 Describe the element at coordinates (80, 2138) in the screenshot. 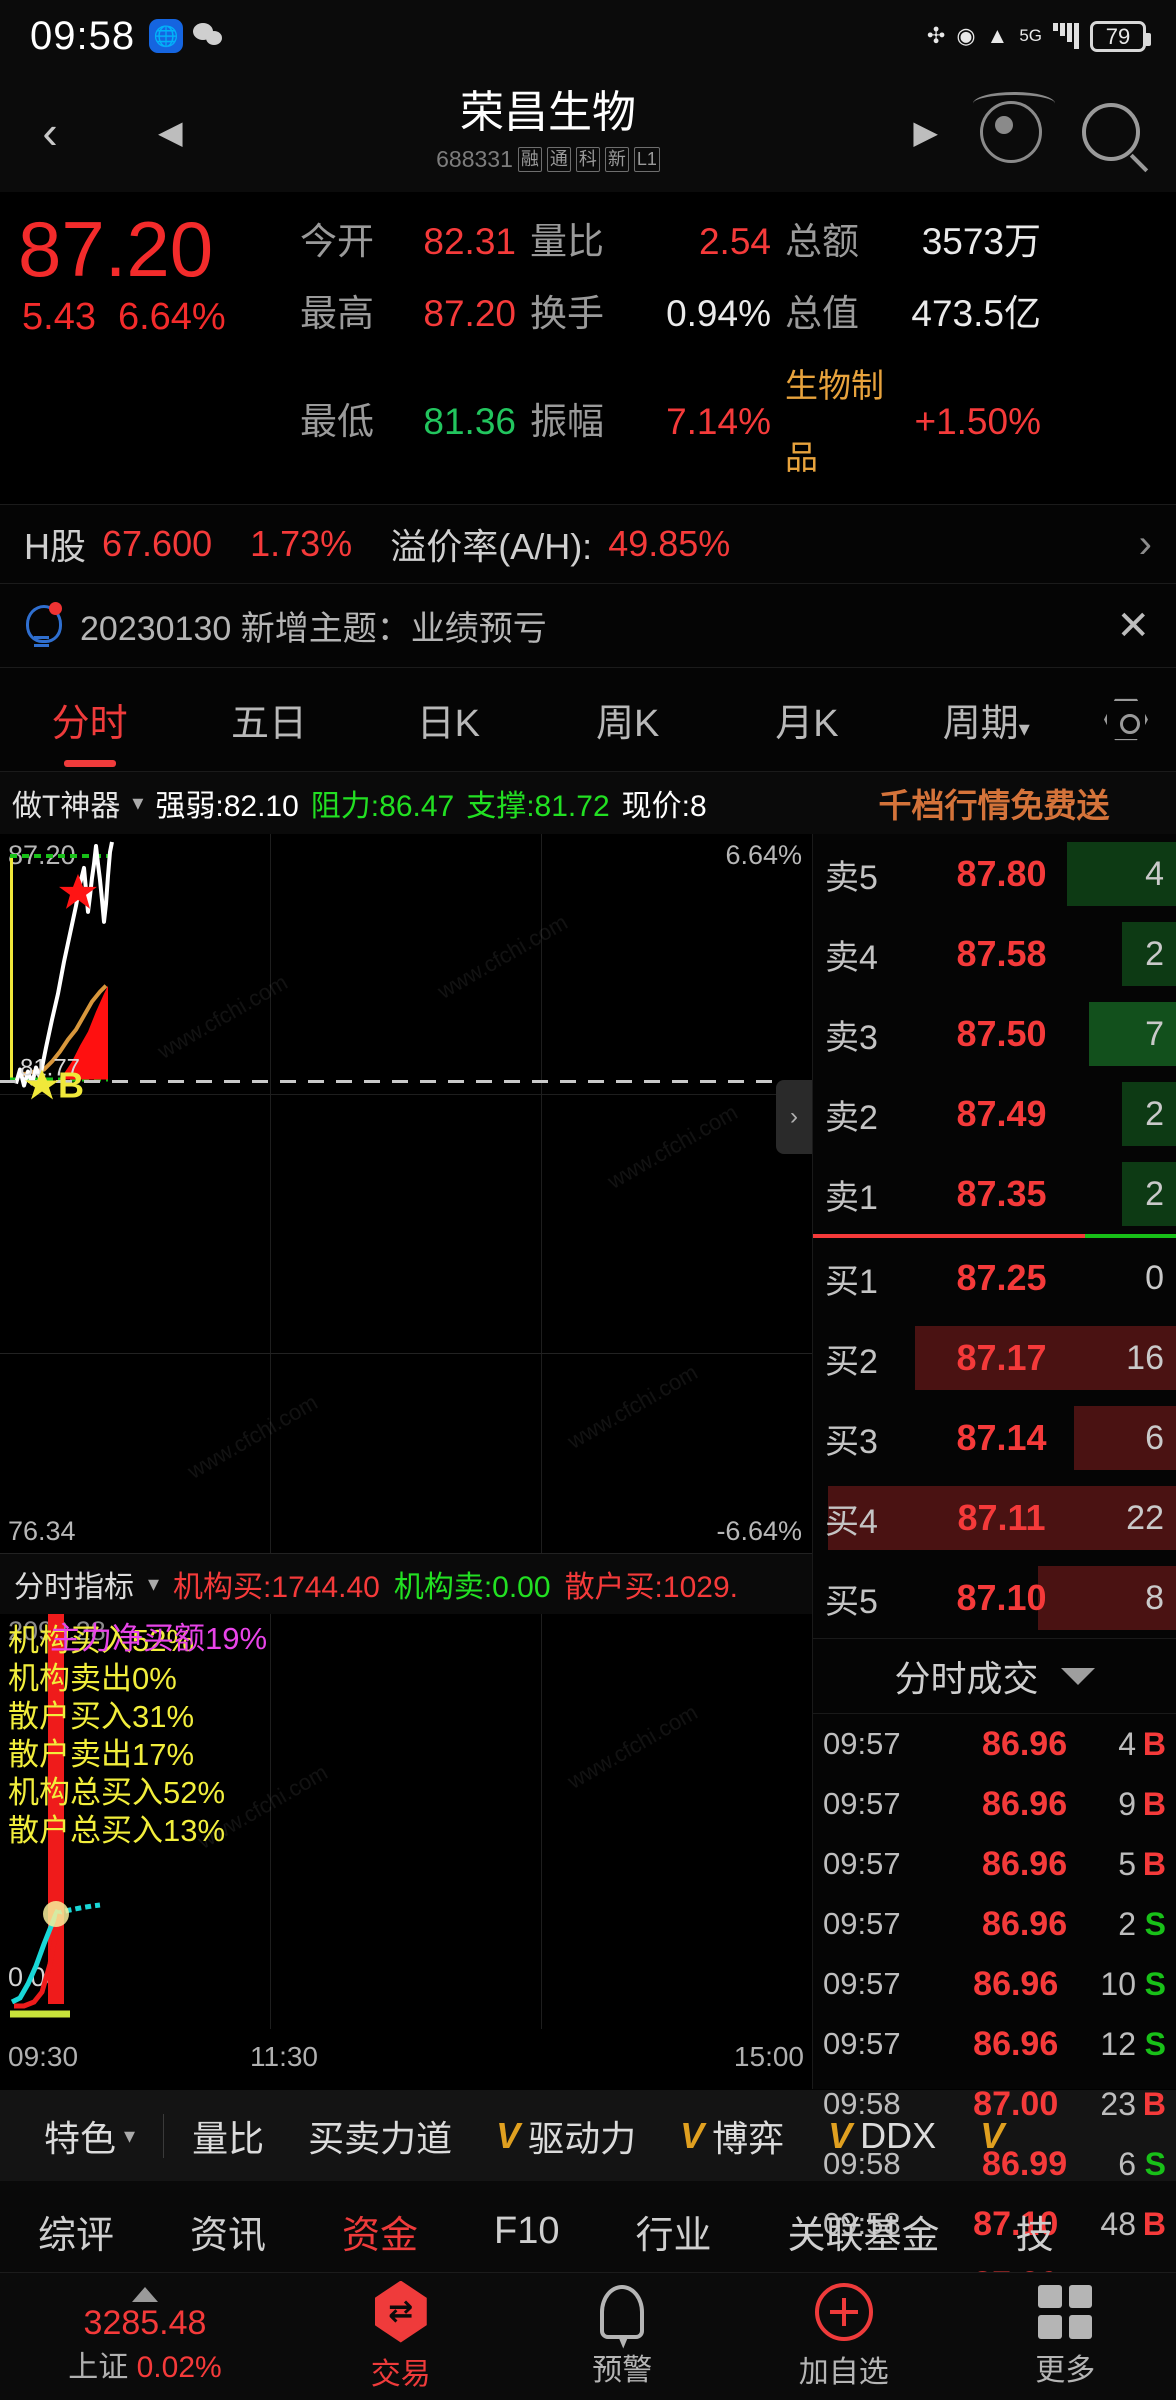

I see `feature-name-label: 特色` at that location.